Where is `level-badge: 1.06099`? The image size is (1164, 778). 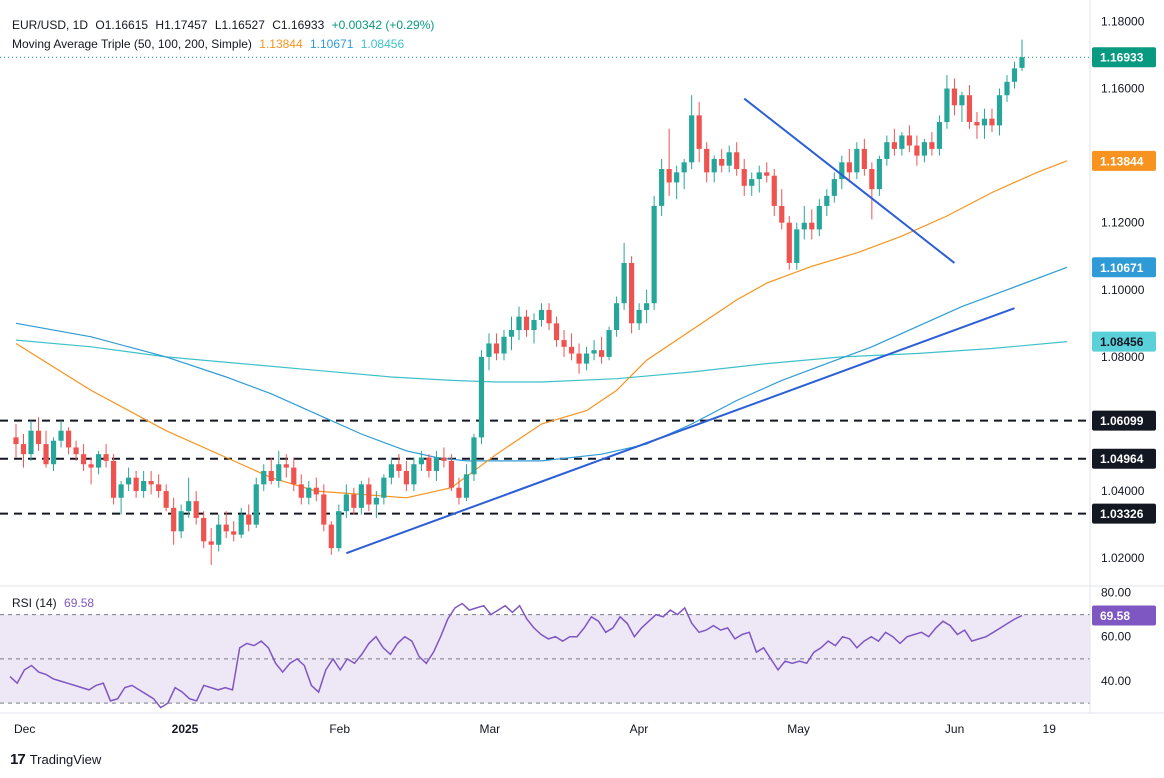 level-badge: 1.06099 is located at coordinates (1122, 421).